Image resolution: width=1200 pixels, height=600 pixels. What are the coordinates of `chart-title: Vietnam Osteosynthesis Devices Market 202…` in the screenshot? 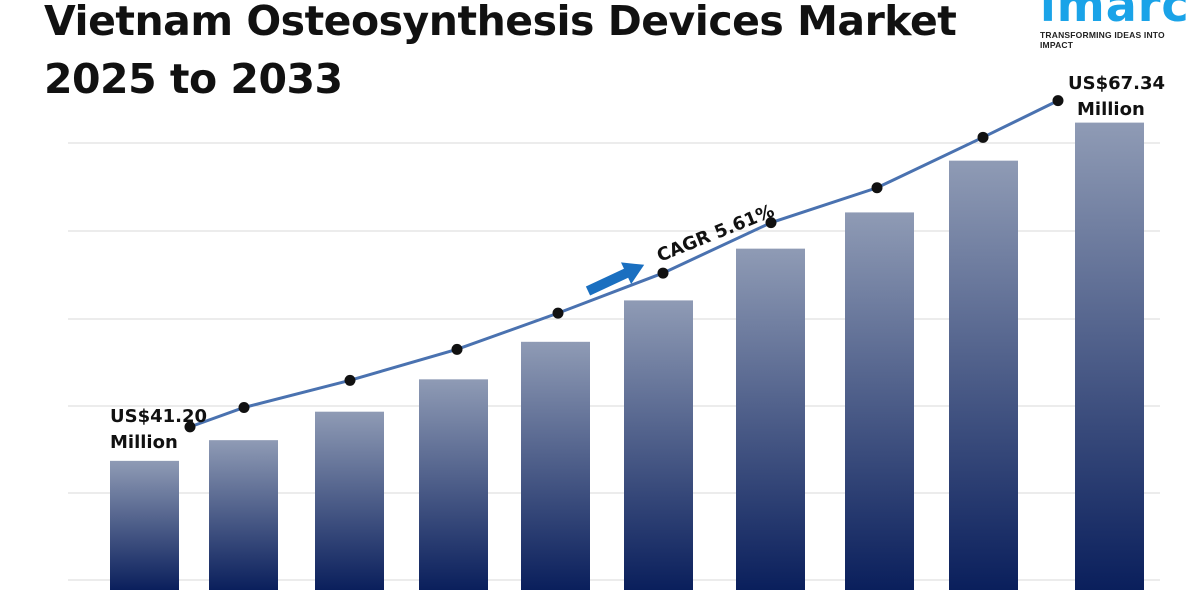 It's located at (500, 54).